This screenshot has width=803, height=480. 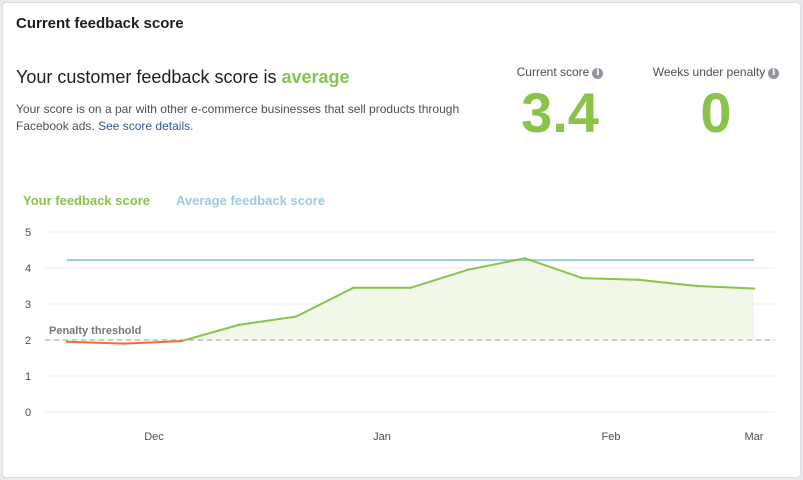 I want to click on x-tick-label: Feb, so click(x=611, y=437).